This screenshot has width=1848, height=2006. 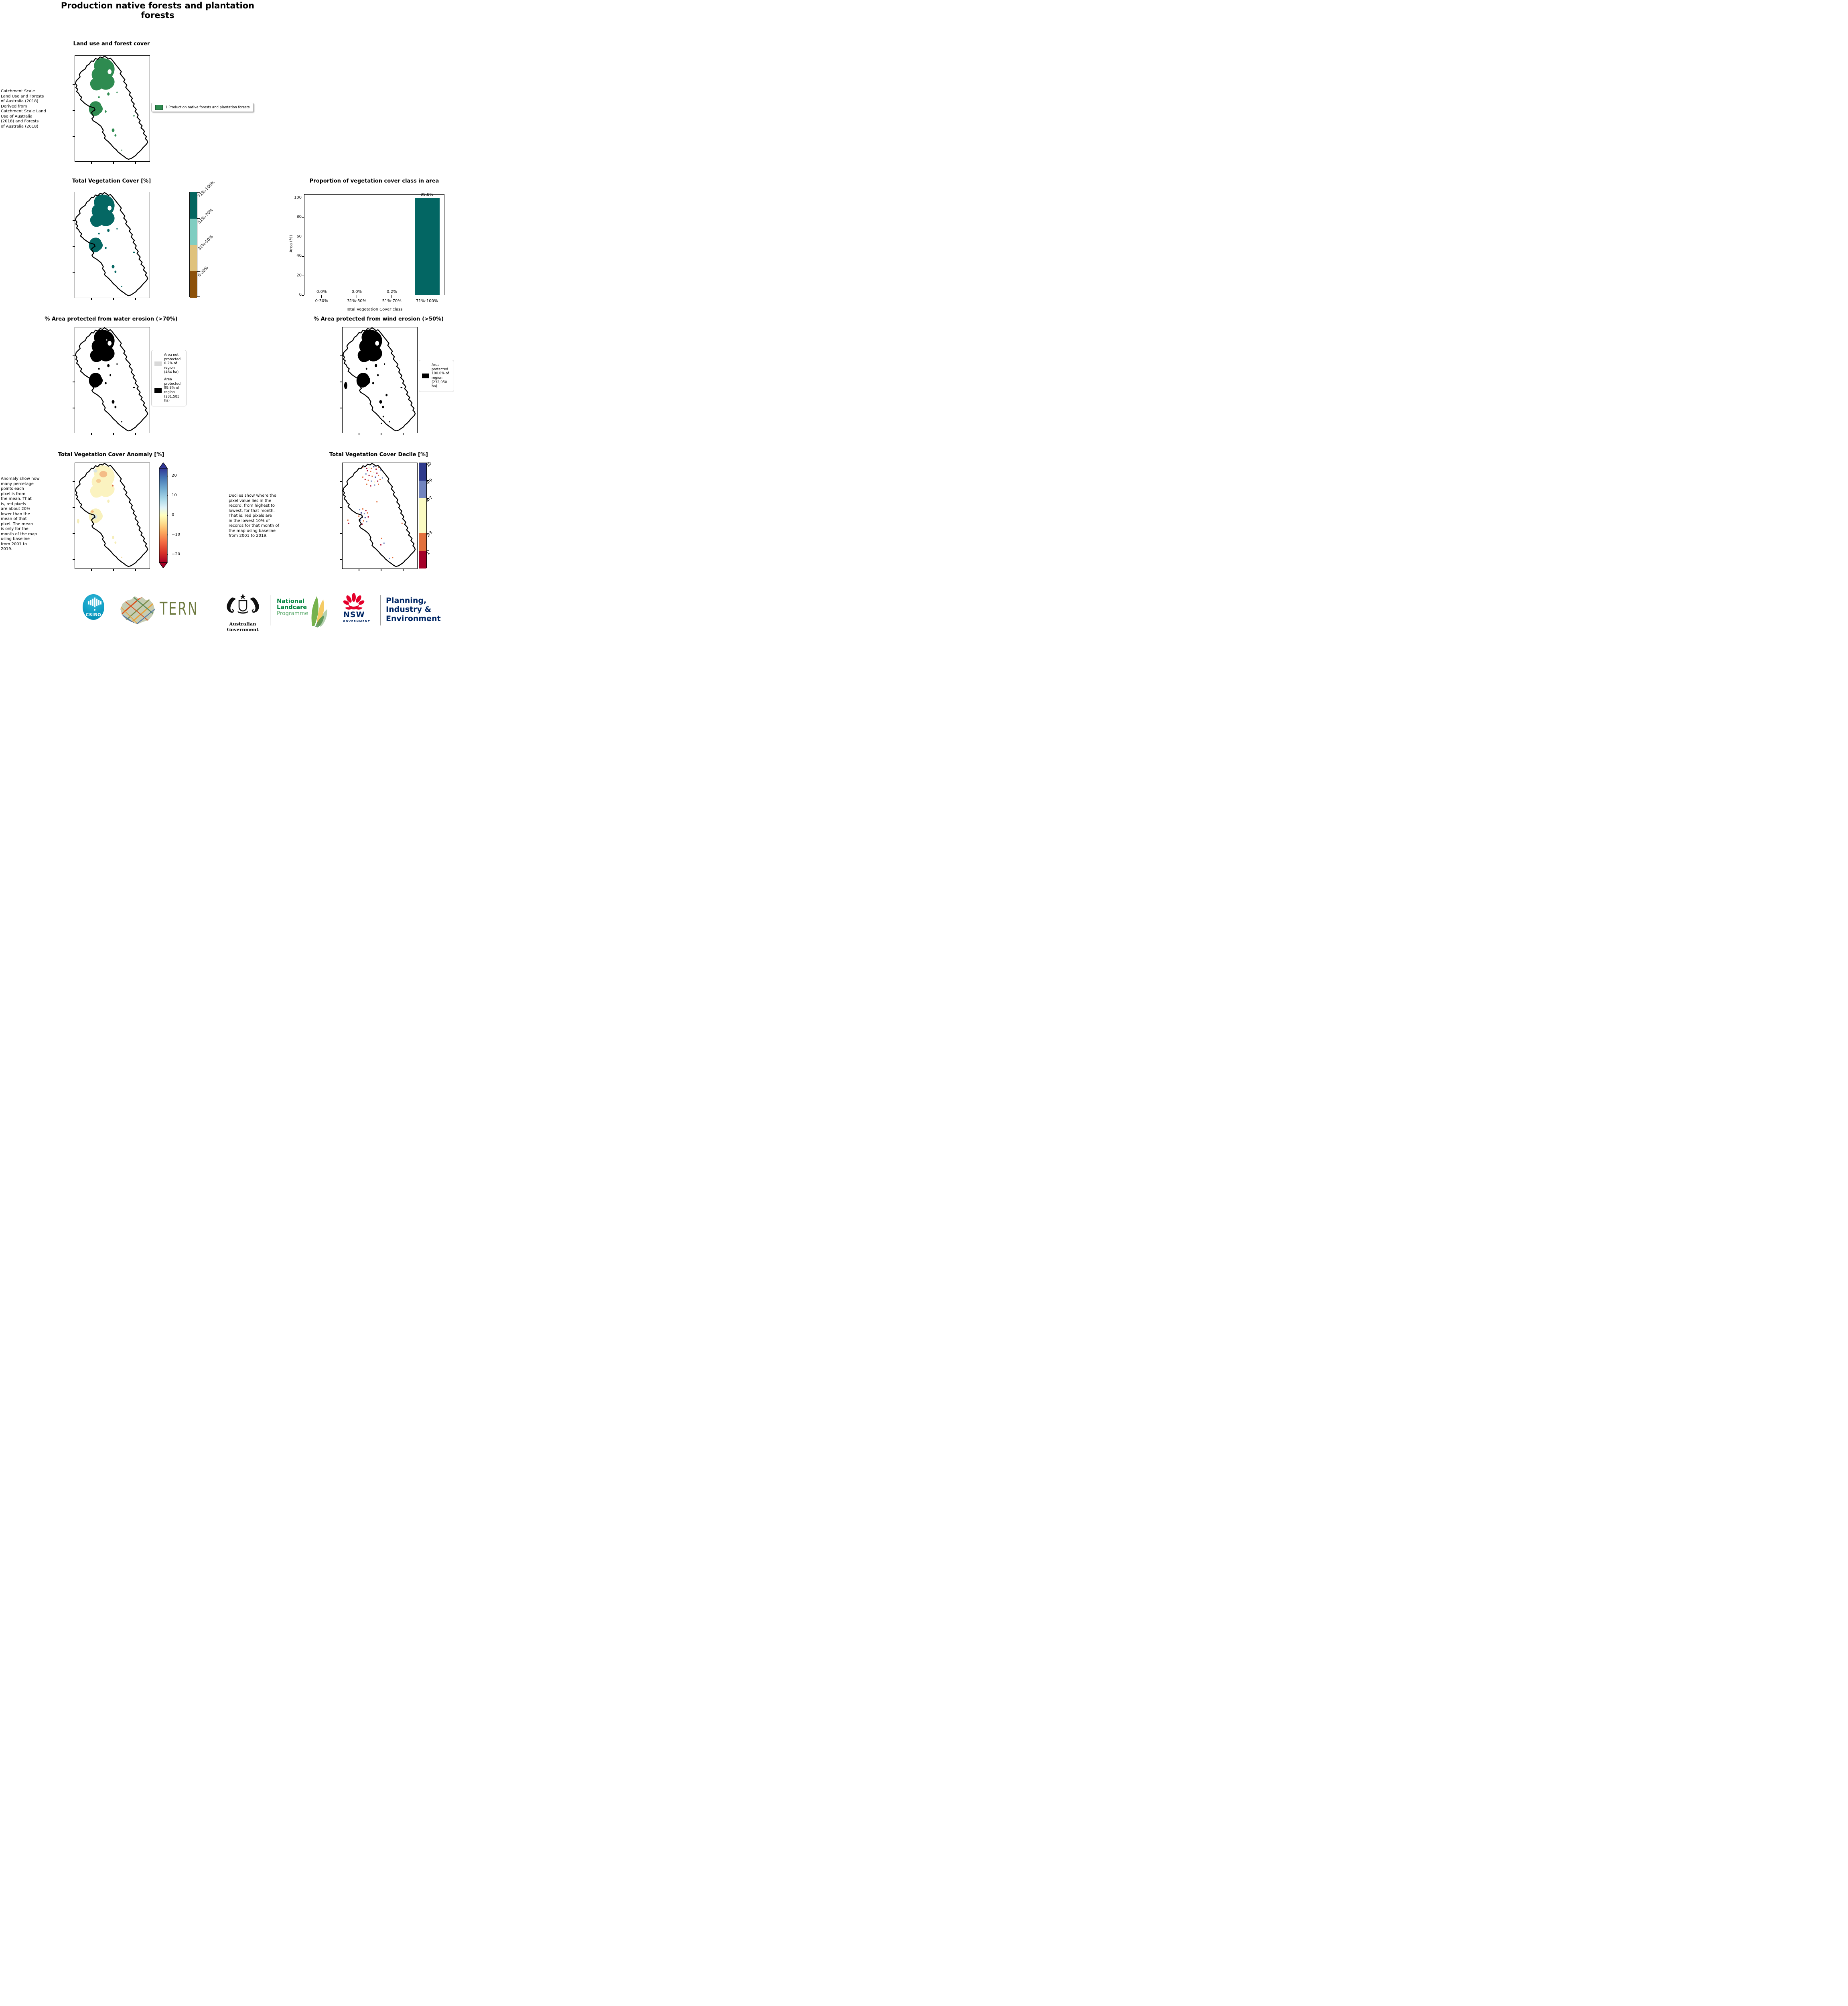 I want to click on landcare-logo-text: National Landcare Programme, so click(x=292, y=608).